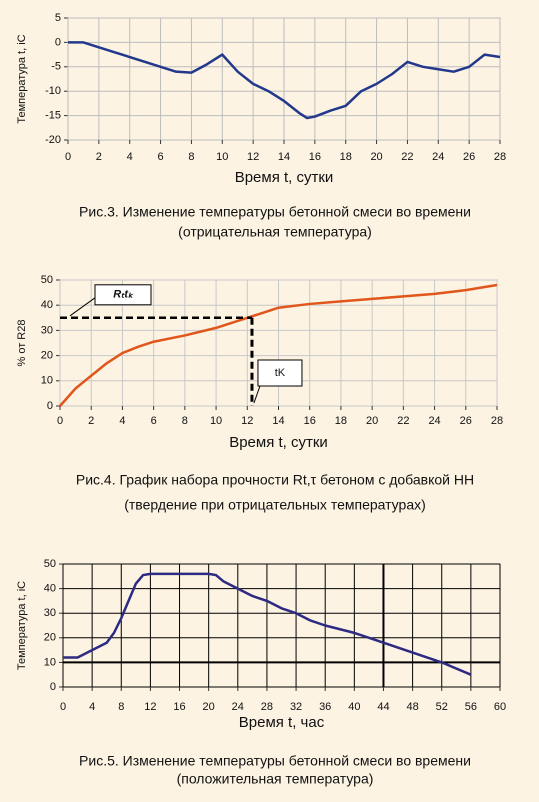 This screenshot has width=539, height=802. Describe the element at coordinates (275, 232) in the screenshot. I see `caption: (отрицательная температура)` at that location.